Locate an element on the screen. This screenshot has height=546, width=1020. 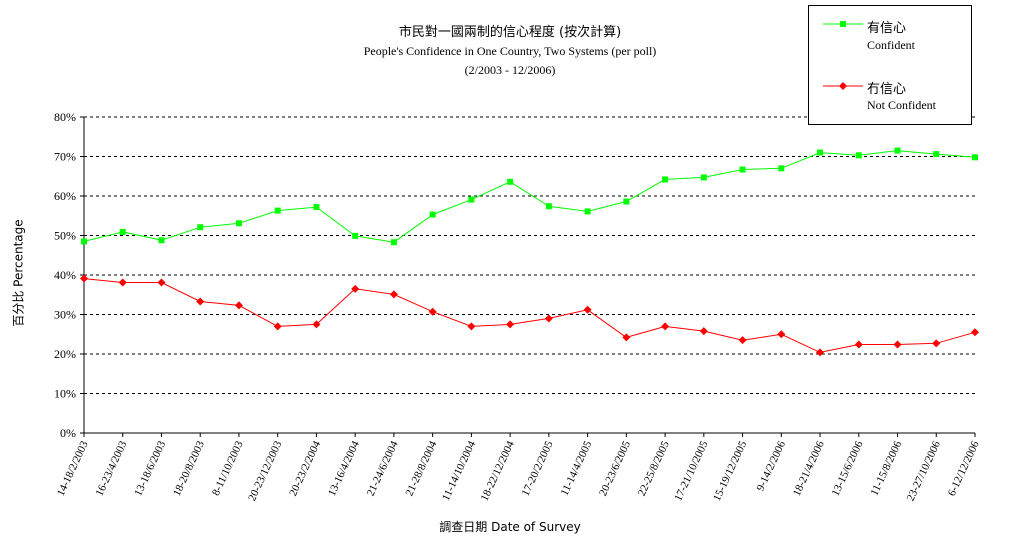
x-tick-label: 15-19/12/2005 is located at coordinates (730, 471).